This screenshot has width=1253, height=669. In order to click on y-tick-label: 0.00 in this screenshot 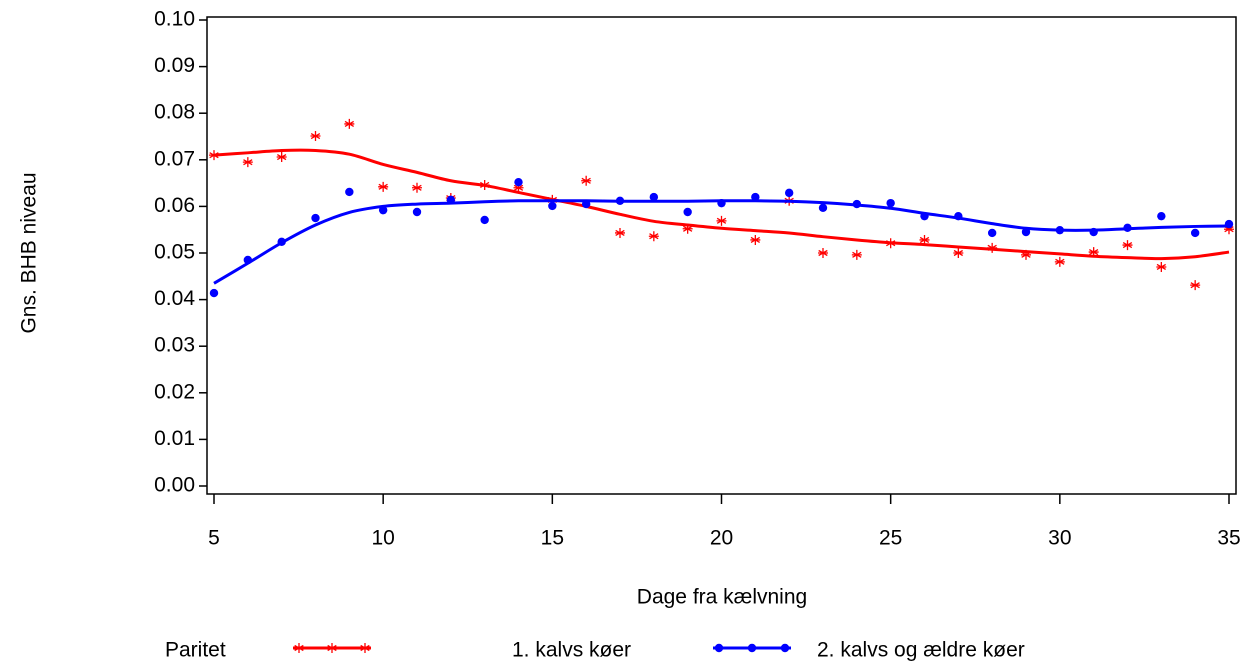, I will do `click(174, 485)`.